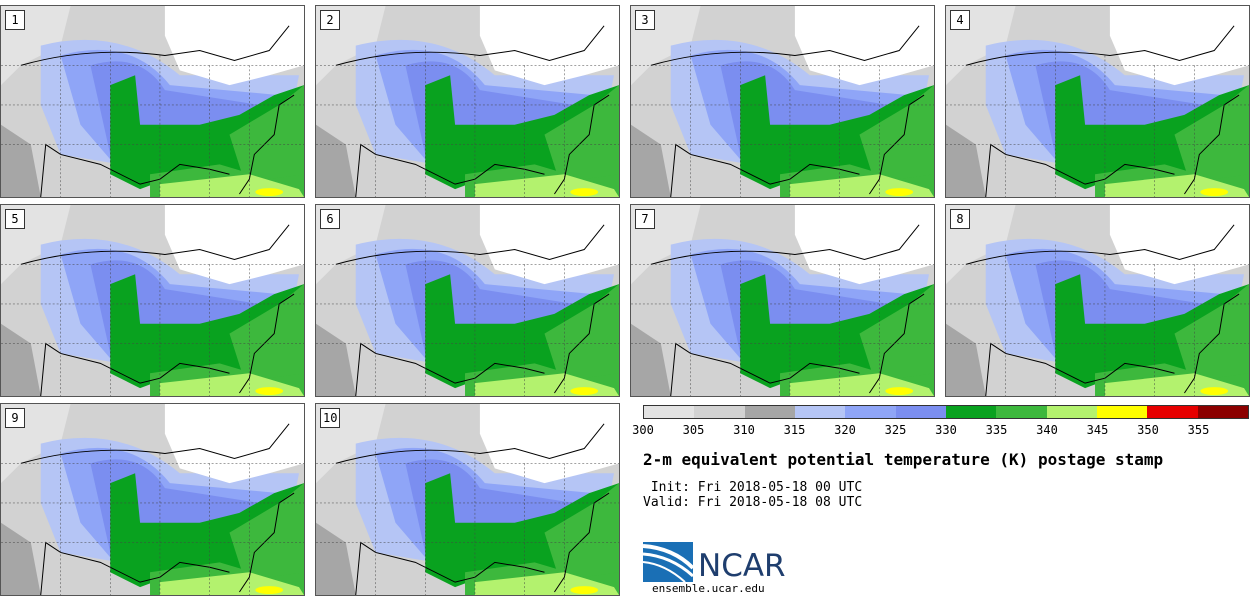 This screenshot has height=597, width=1260. I want to click on member-number-label: 1, so click(15, 20).